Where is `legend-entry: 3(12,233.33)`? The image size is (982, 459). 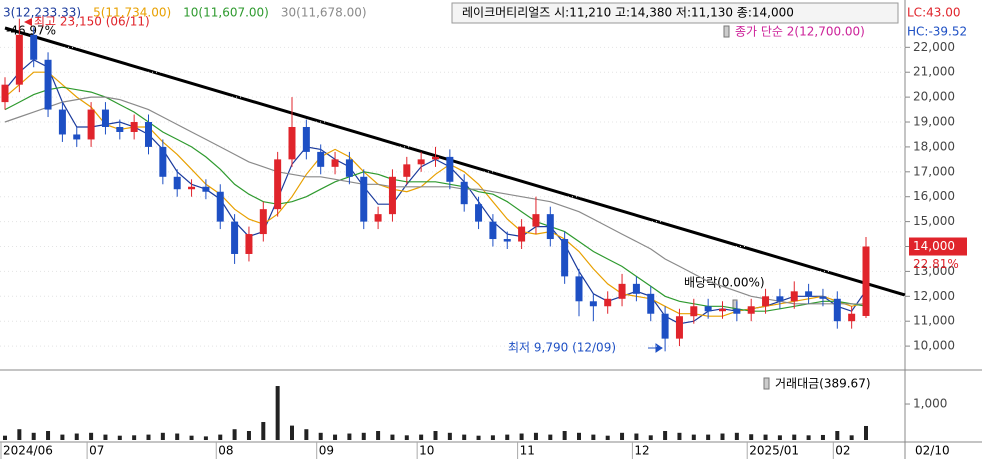 legend-entry: 3(12,233.33) is located at coordinates (42, 13).